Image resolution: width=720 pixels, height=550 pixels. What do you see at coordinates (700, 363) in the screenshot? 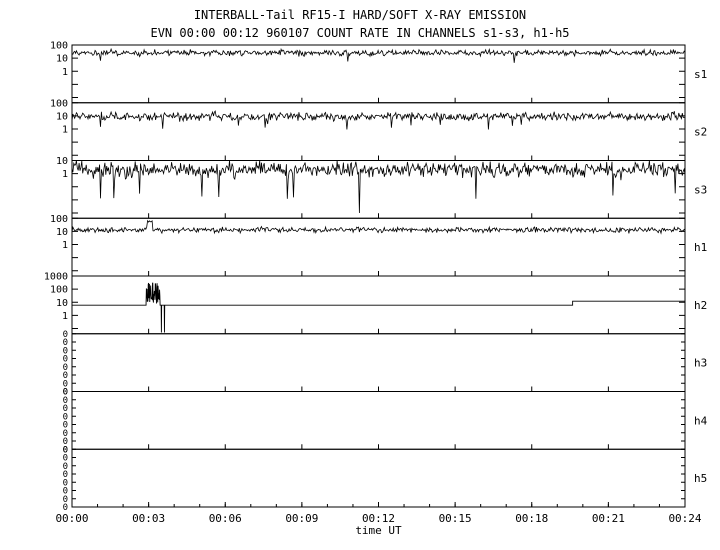
I see `svg-text: h3` at bounding box center [700, 363].